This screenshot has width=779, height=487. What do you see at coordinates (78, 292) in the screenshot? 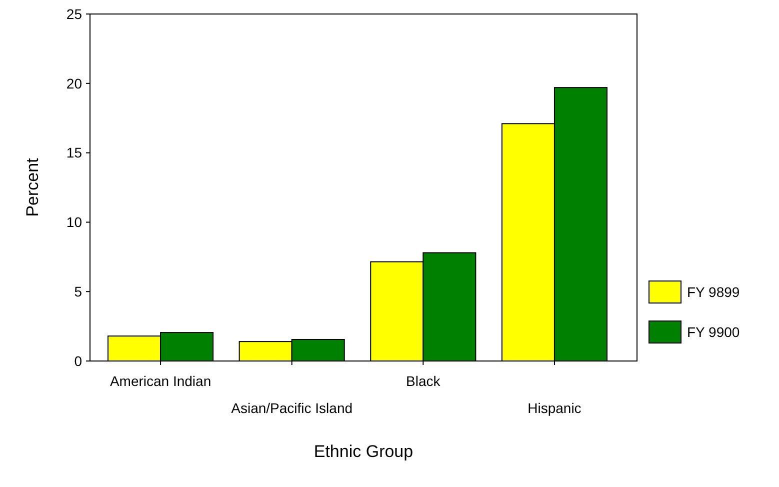
I see `y-tick-label: 5` at bounding box center [78, 292].